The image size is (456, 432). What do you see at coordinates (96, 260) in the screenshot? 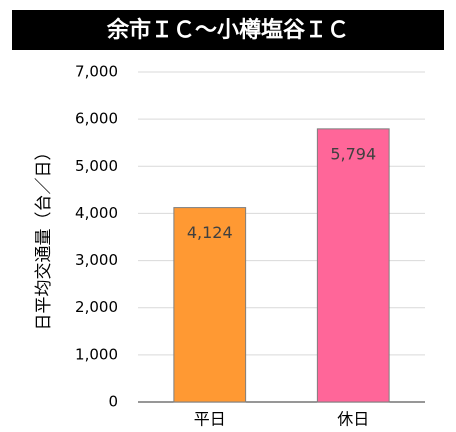
I see `y-tick-label: 3,000` at bounding box center [96, 260].